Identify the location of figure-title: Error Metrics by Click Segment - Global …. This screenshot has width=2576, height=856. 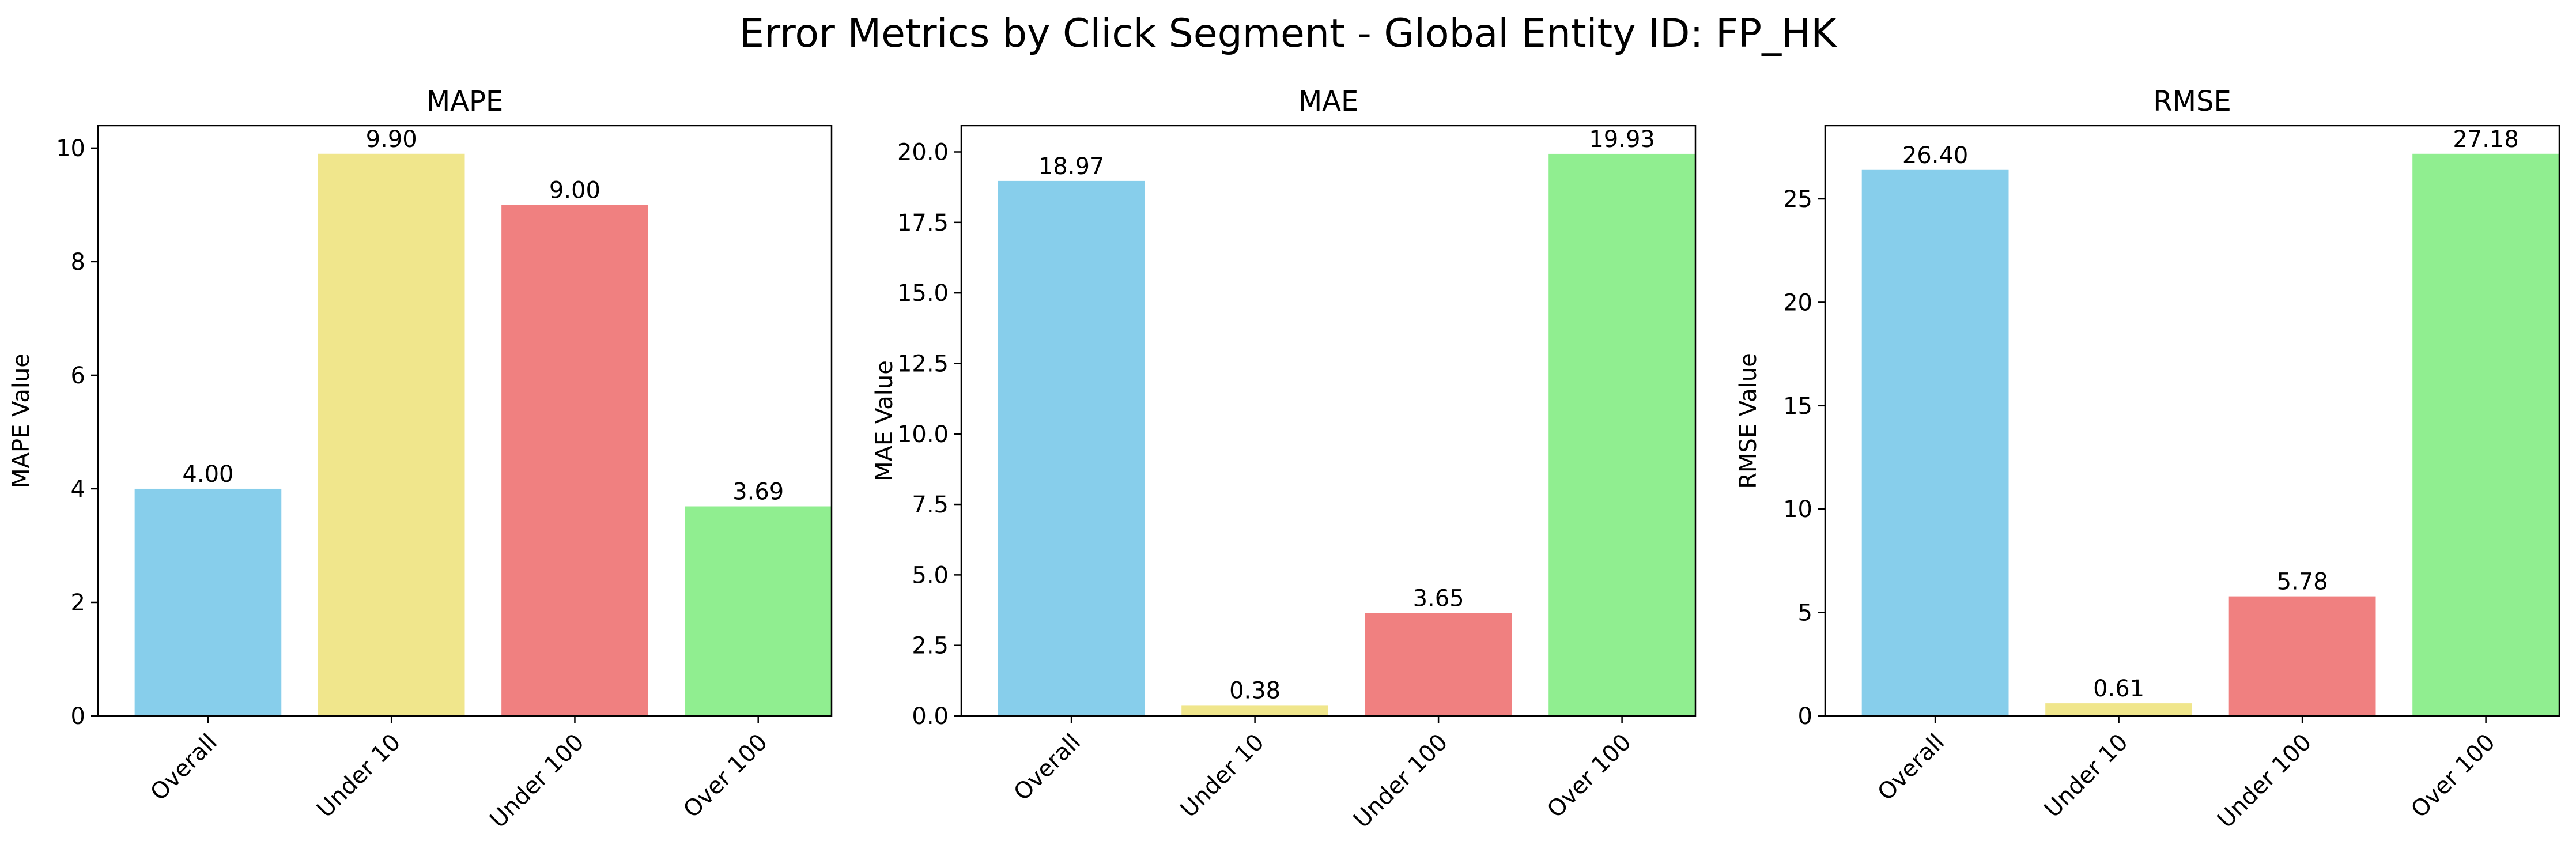
(1288, 33).